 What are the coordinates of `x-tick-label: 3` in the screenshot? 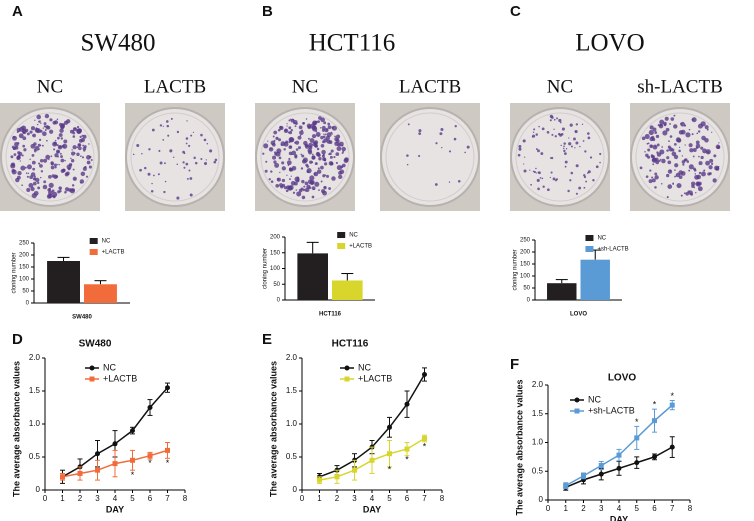 It's located at (601, 508).